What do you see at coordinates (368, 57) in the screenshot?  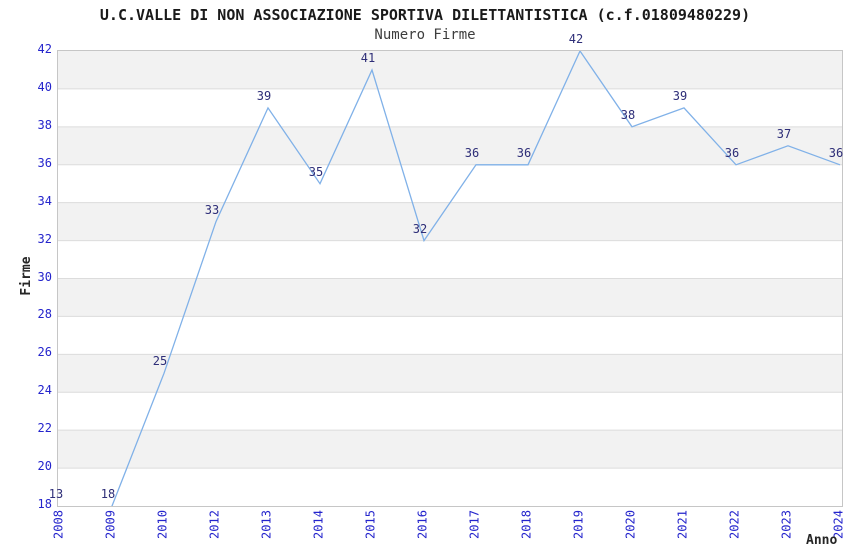 I see `data-point-label: 41` at bounding box center [368, 57].